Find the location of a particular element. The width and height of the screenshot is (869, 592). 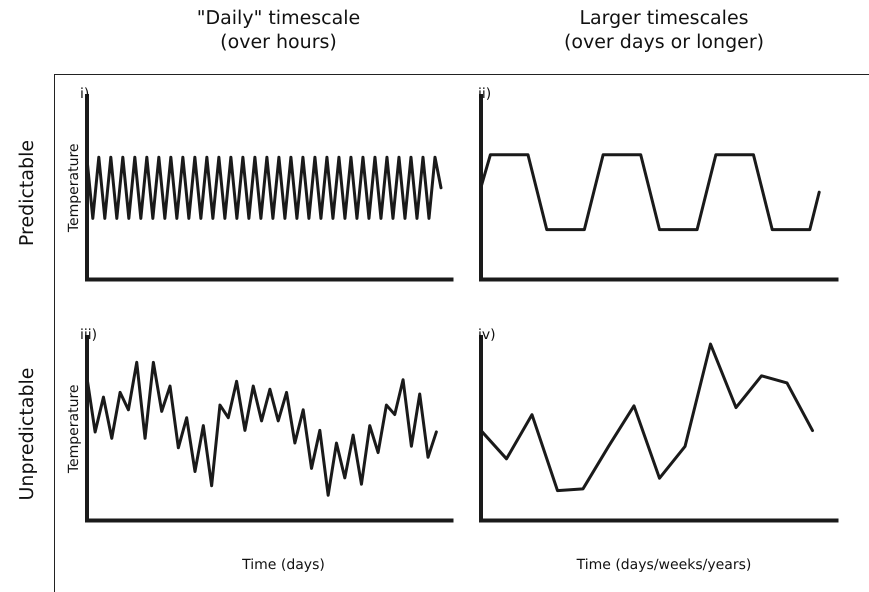

x-axis-title: Time (days) is located at coordinates (283, 565).